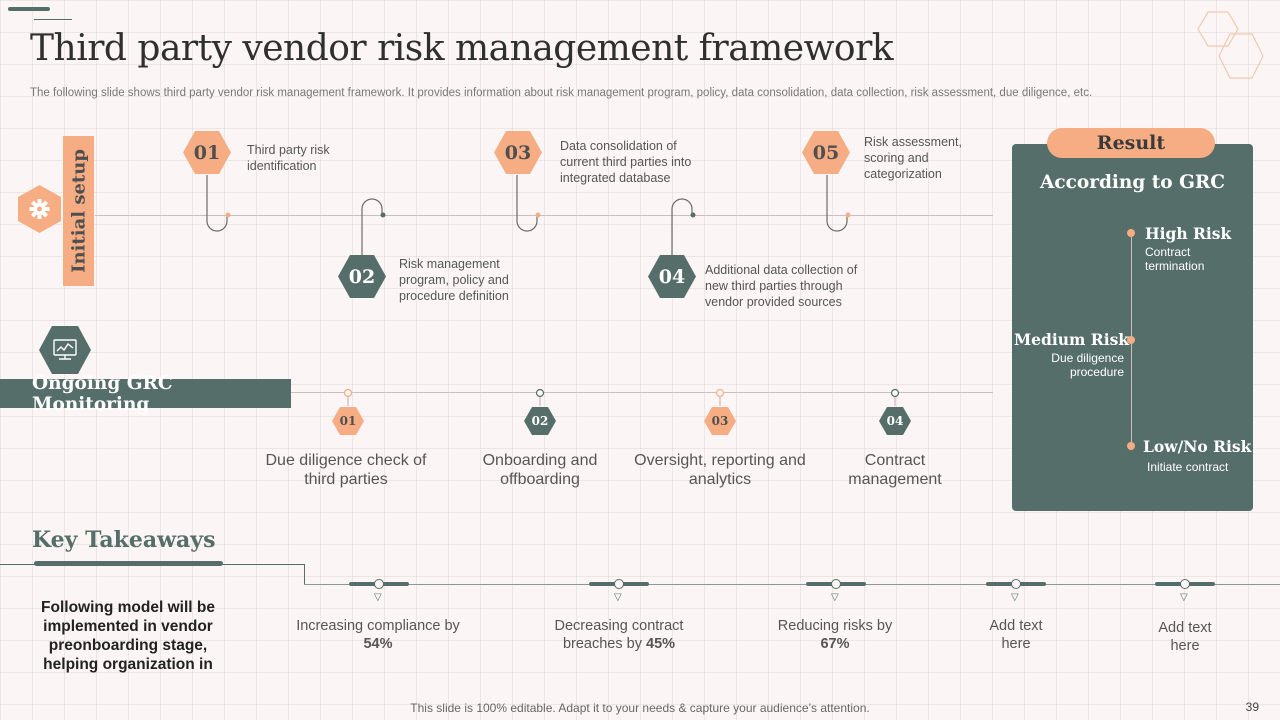 The image size is (1280, 720). Describe the element at coordinates (1252, 707) in the screenshot. I see `page-number: 39` at that location.